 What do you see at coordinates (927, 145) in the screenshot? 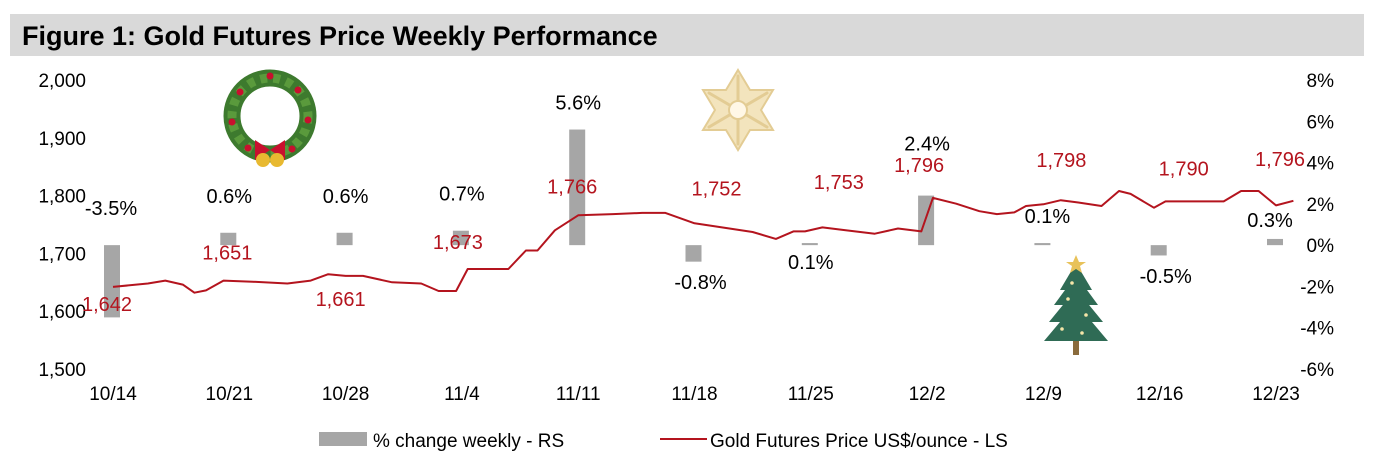
I see `bar-label: 2.4%` at bounding box center [927, 145].